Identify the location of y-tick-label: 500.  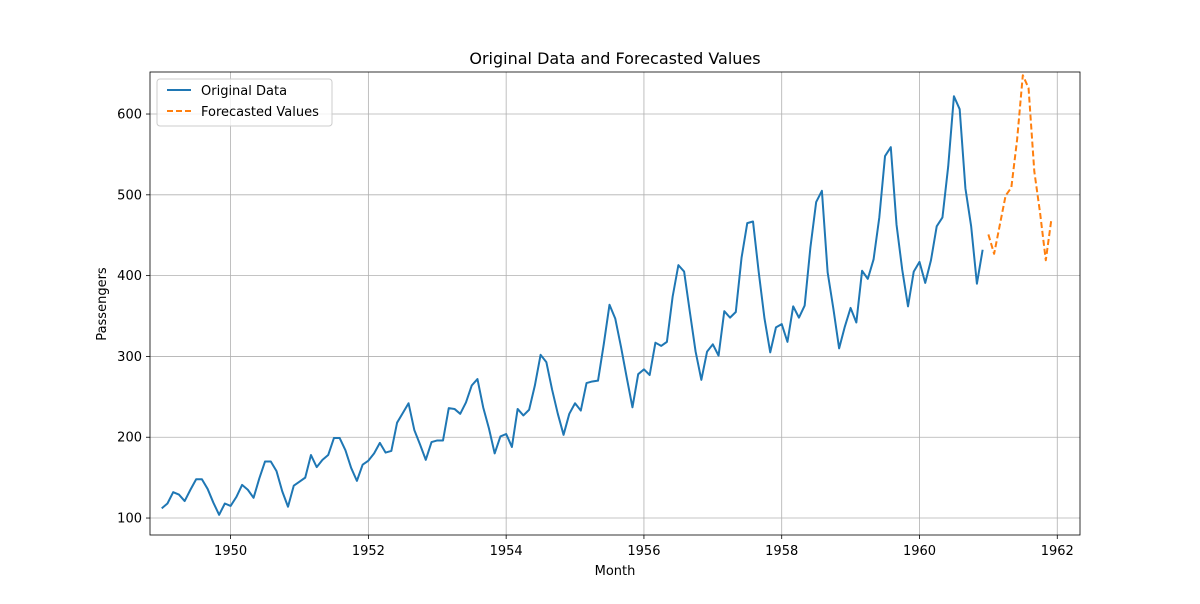
(129, 195).